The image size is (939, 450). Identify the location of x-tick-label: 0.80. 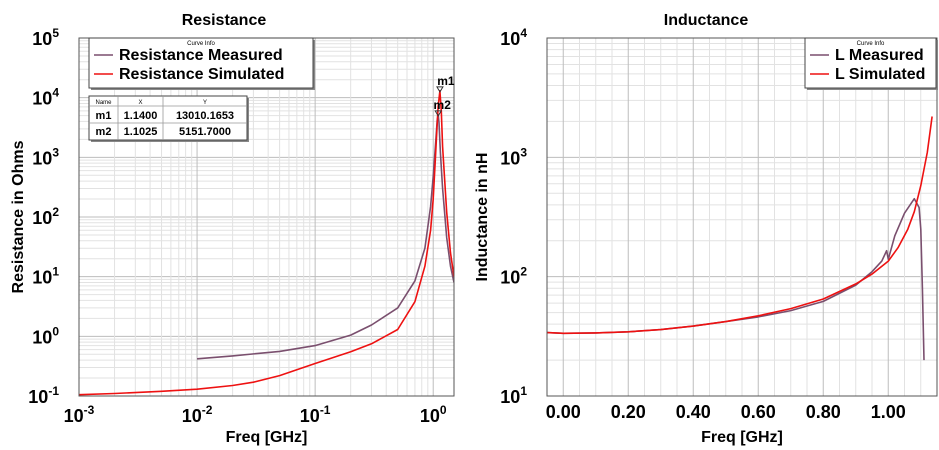
(823, 412).